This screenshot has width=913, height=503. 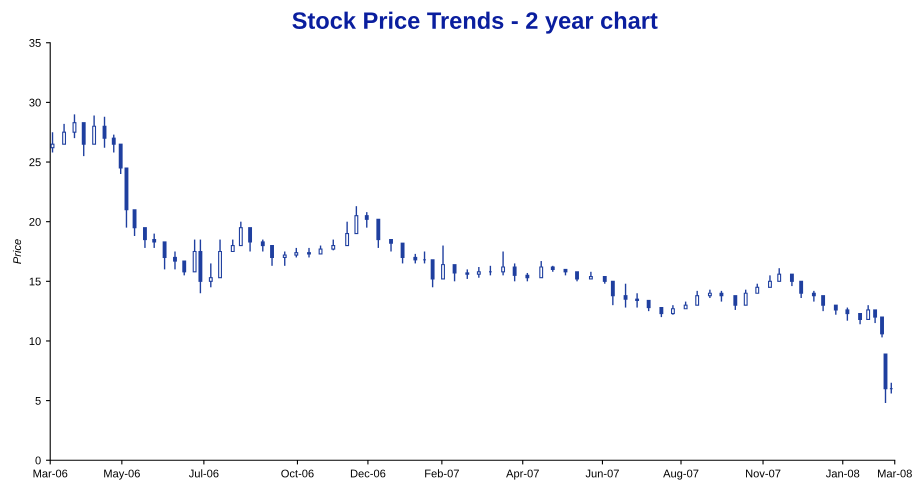 What do you see at coordinates (522, 475) in the screenshot?
I see `x-tick-label: Apr-07` at bounding box center [522, 475].